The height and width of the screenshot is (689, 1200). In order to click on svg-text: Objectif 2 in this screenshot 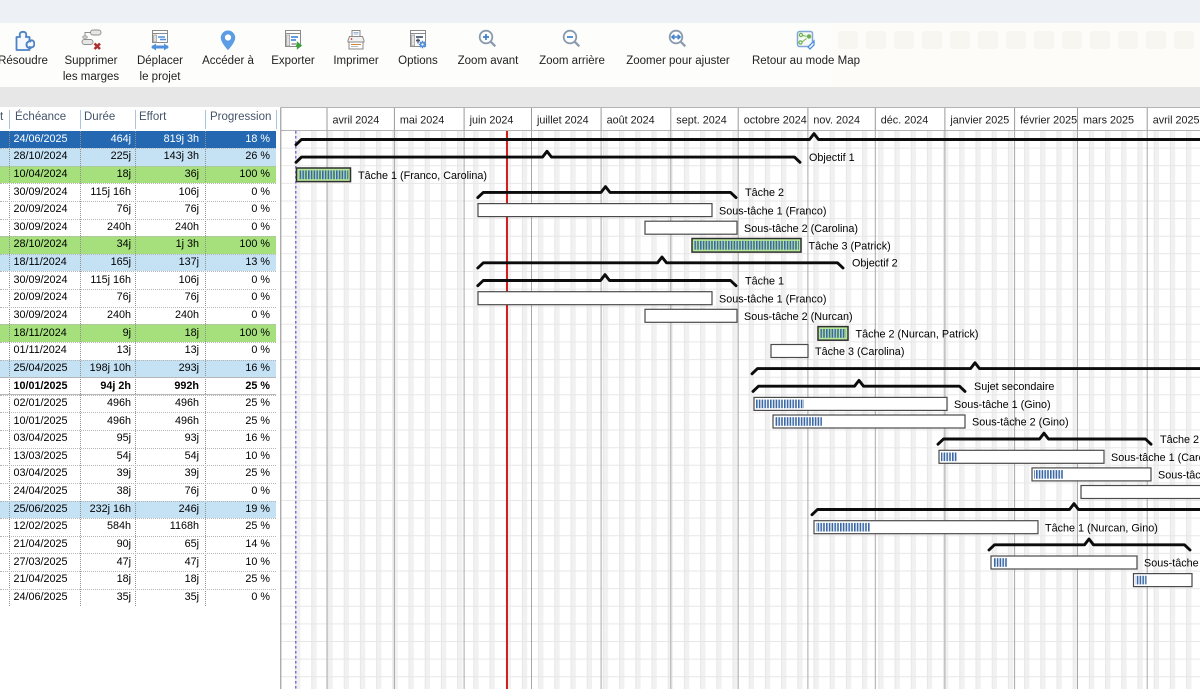, I will do `click(875, 264)`.